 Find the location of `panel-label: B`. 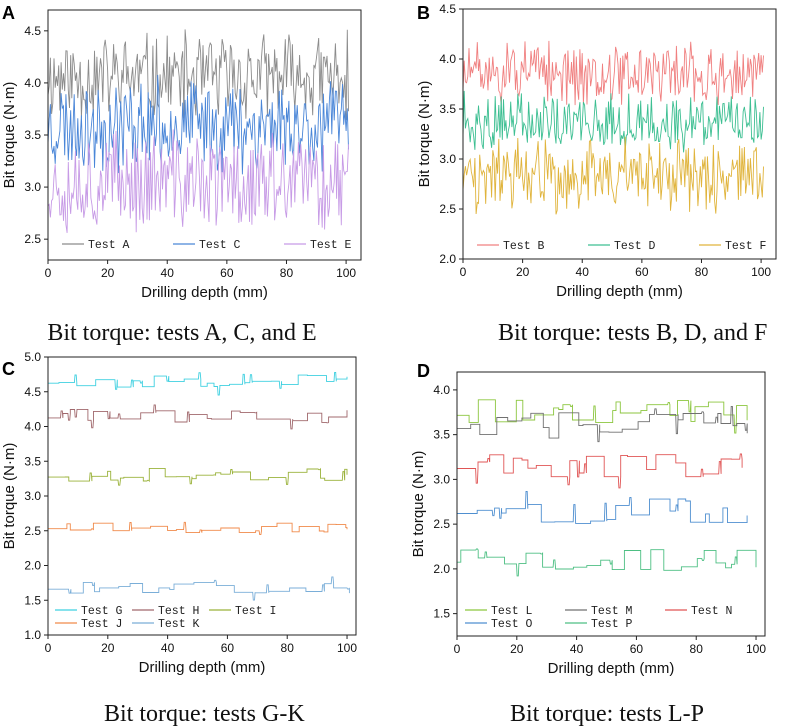

panel-label: B is located at coordinates (423, 13).